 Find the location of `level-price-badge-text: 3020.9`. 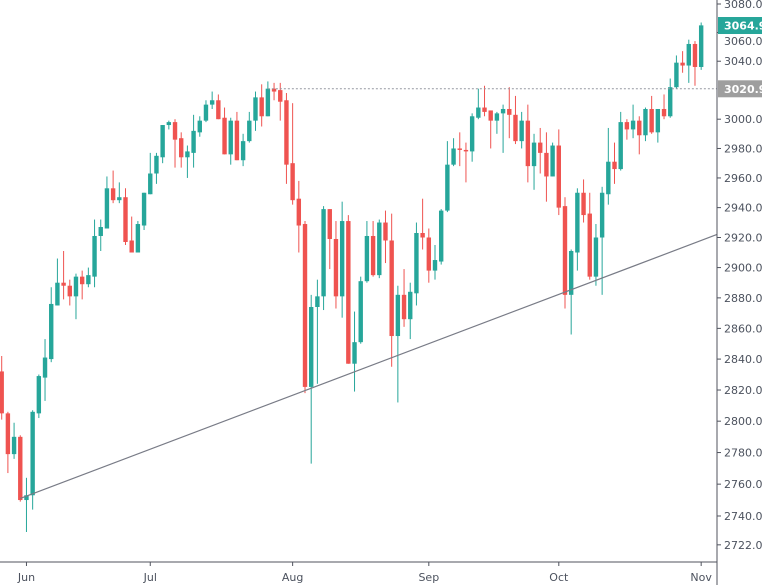

level-price-badge-text: 3020.9 is located at coordinates (743, 89).